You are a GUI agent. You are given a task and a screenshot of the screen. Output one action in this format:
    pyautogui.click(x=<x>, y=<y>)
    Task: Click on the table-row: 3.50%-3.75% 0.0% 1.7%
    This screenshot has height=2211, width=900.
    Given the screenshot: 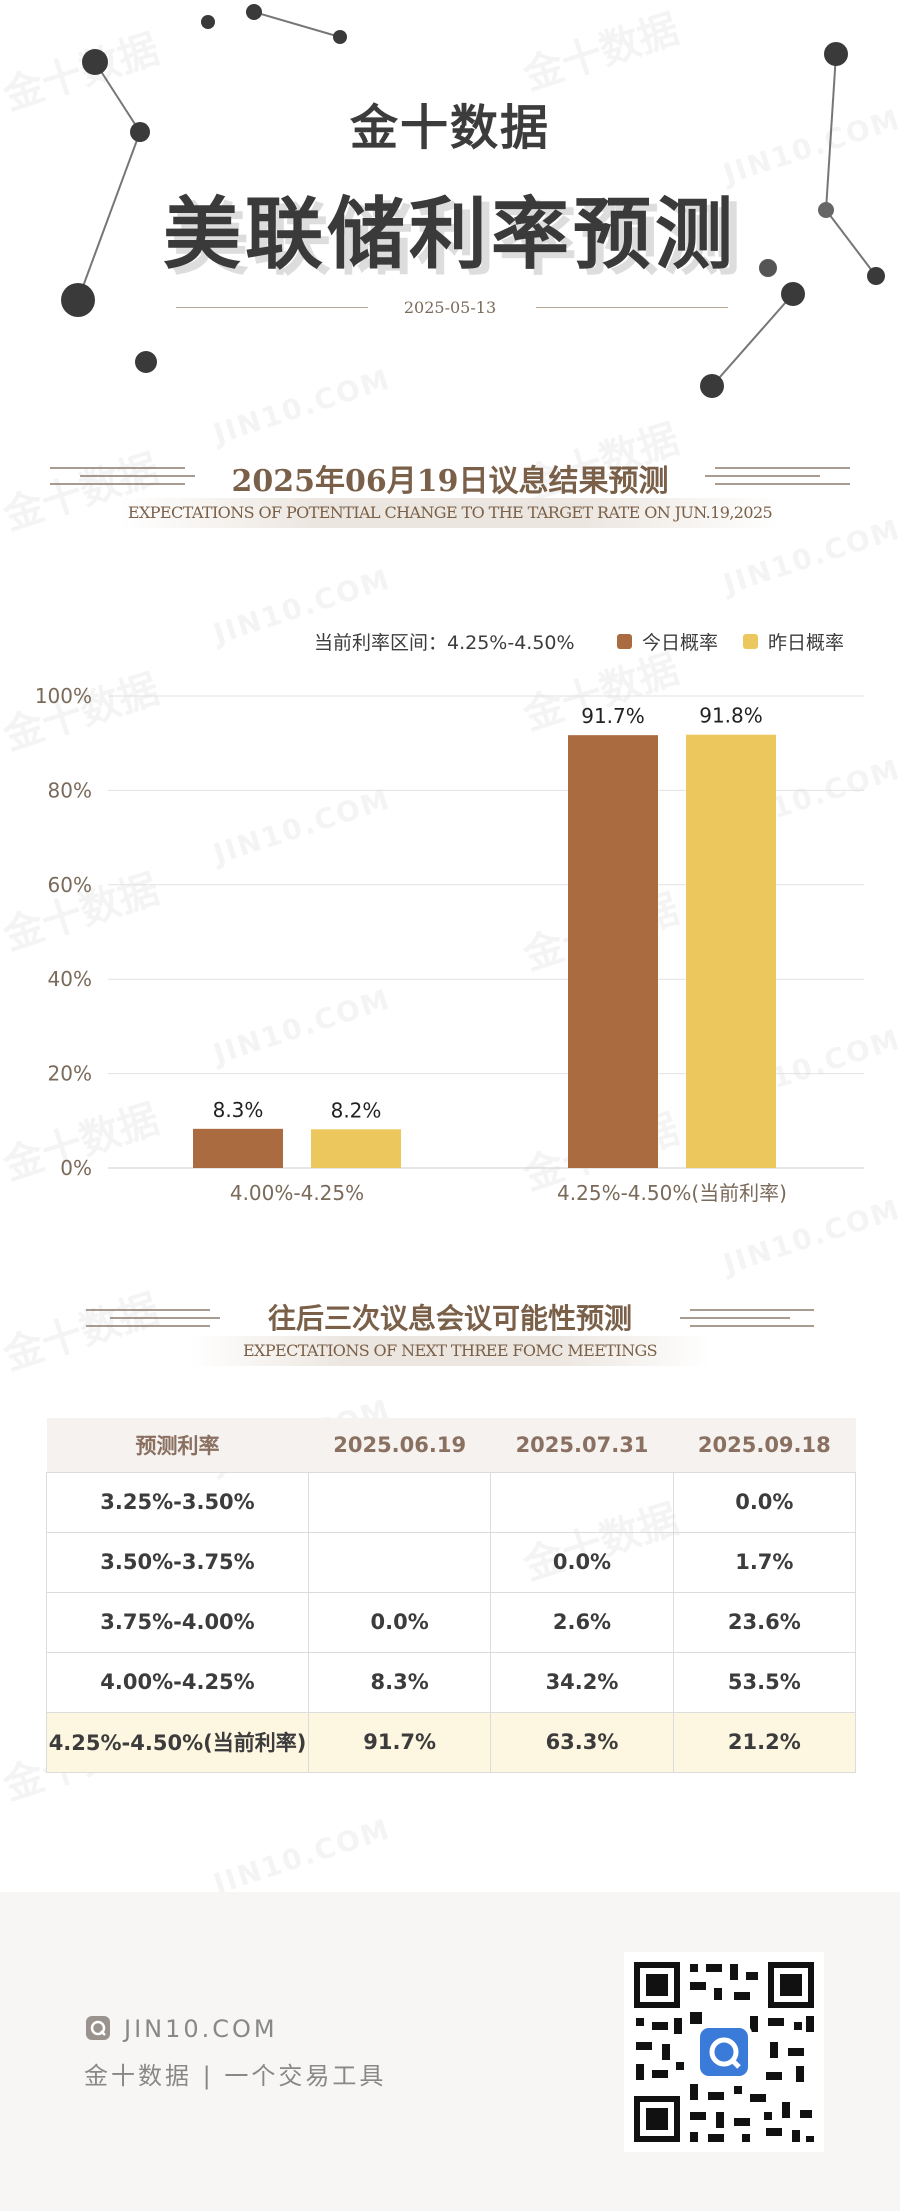 What is the action you would take?
    pyautogui.click(x=451, y=1562)
    